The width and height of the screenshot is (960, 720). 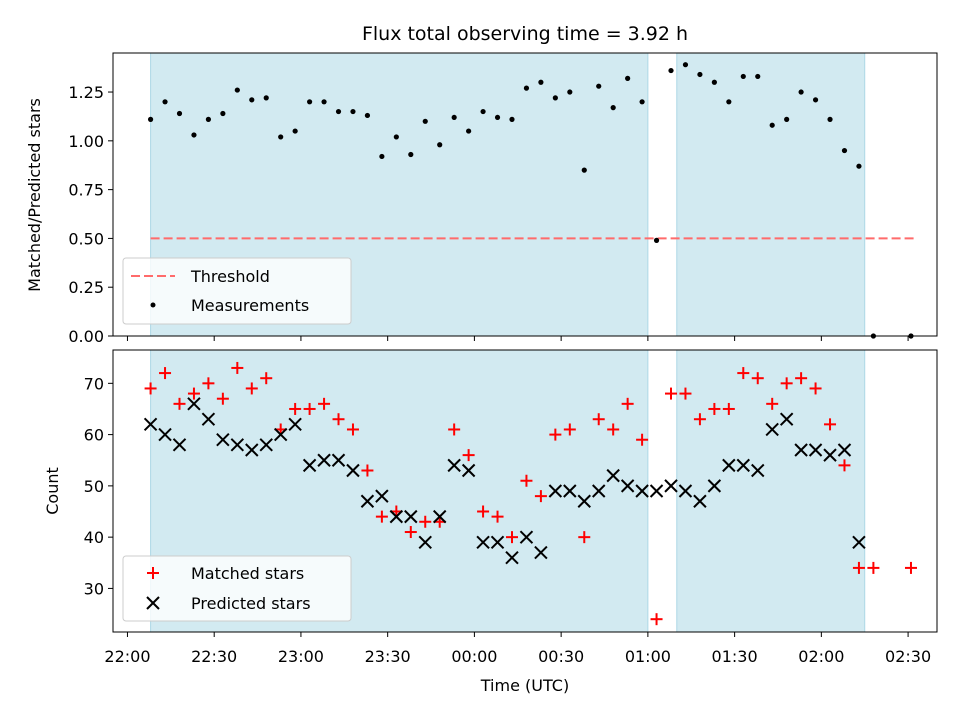 I want to click on observing-band, so click(x=770, y=194).